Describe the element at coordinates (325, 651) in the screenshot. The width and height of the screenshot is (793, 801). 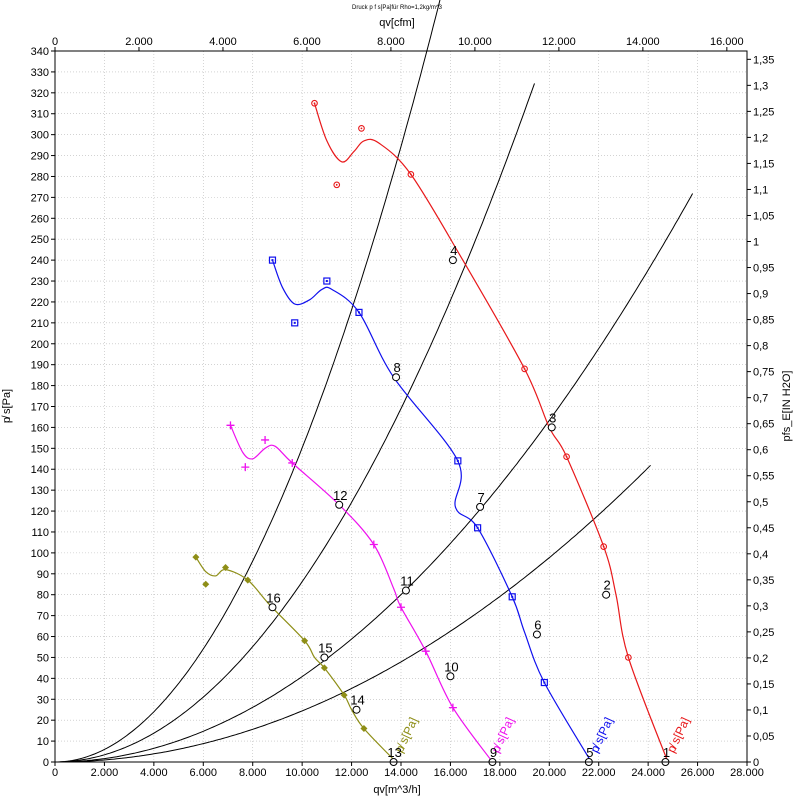
I see `operating-point: 15` at that location.